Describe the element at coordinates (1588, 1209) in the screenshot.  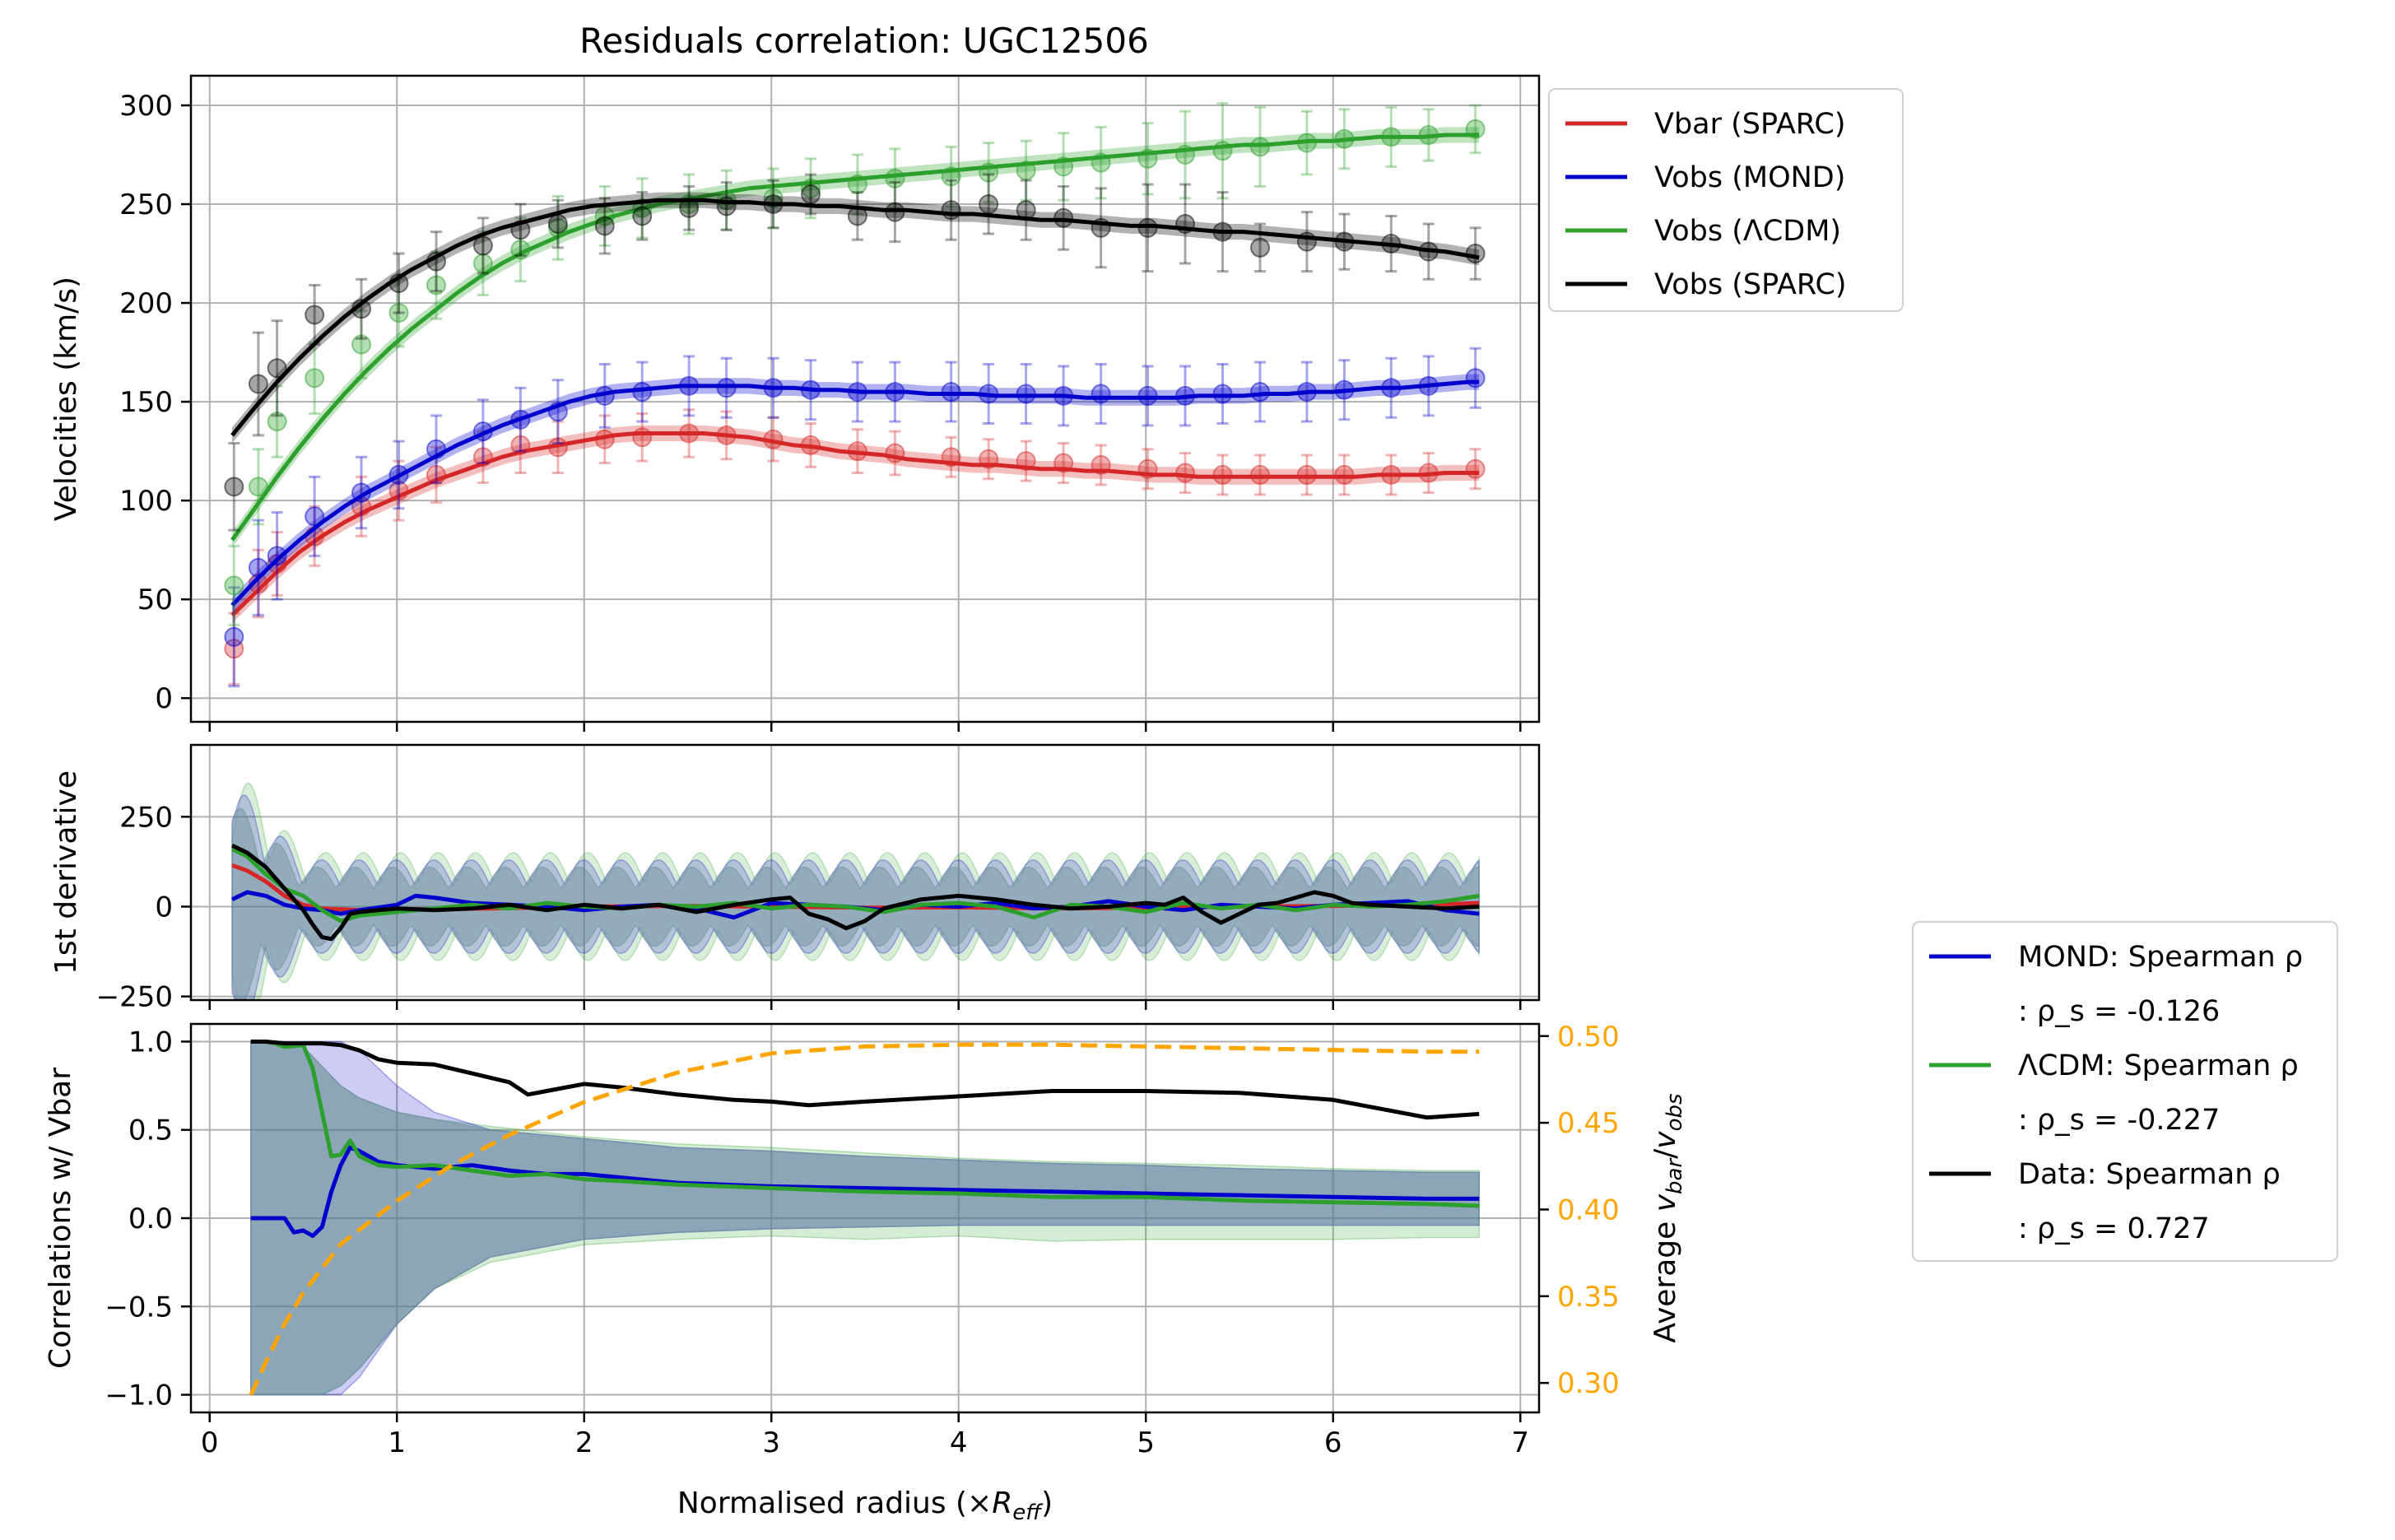
I see `y2-tick-label: 0.40` at that location.